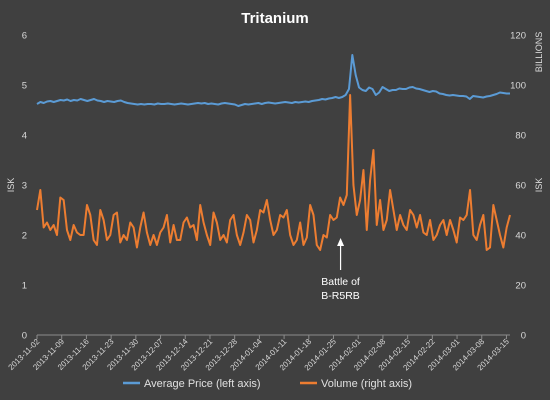  I want to click on legend-label-volume: Volume (right axis), so click(366, 384).